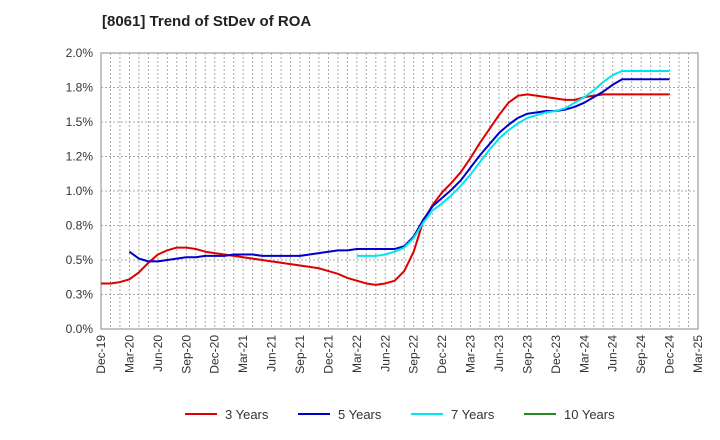 The width and height of the screenshot is (720, 440). I want to click on y-tick-label: 0.8%, so click(80, 226).